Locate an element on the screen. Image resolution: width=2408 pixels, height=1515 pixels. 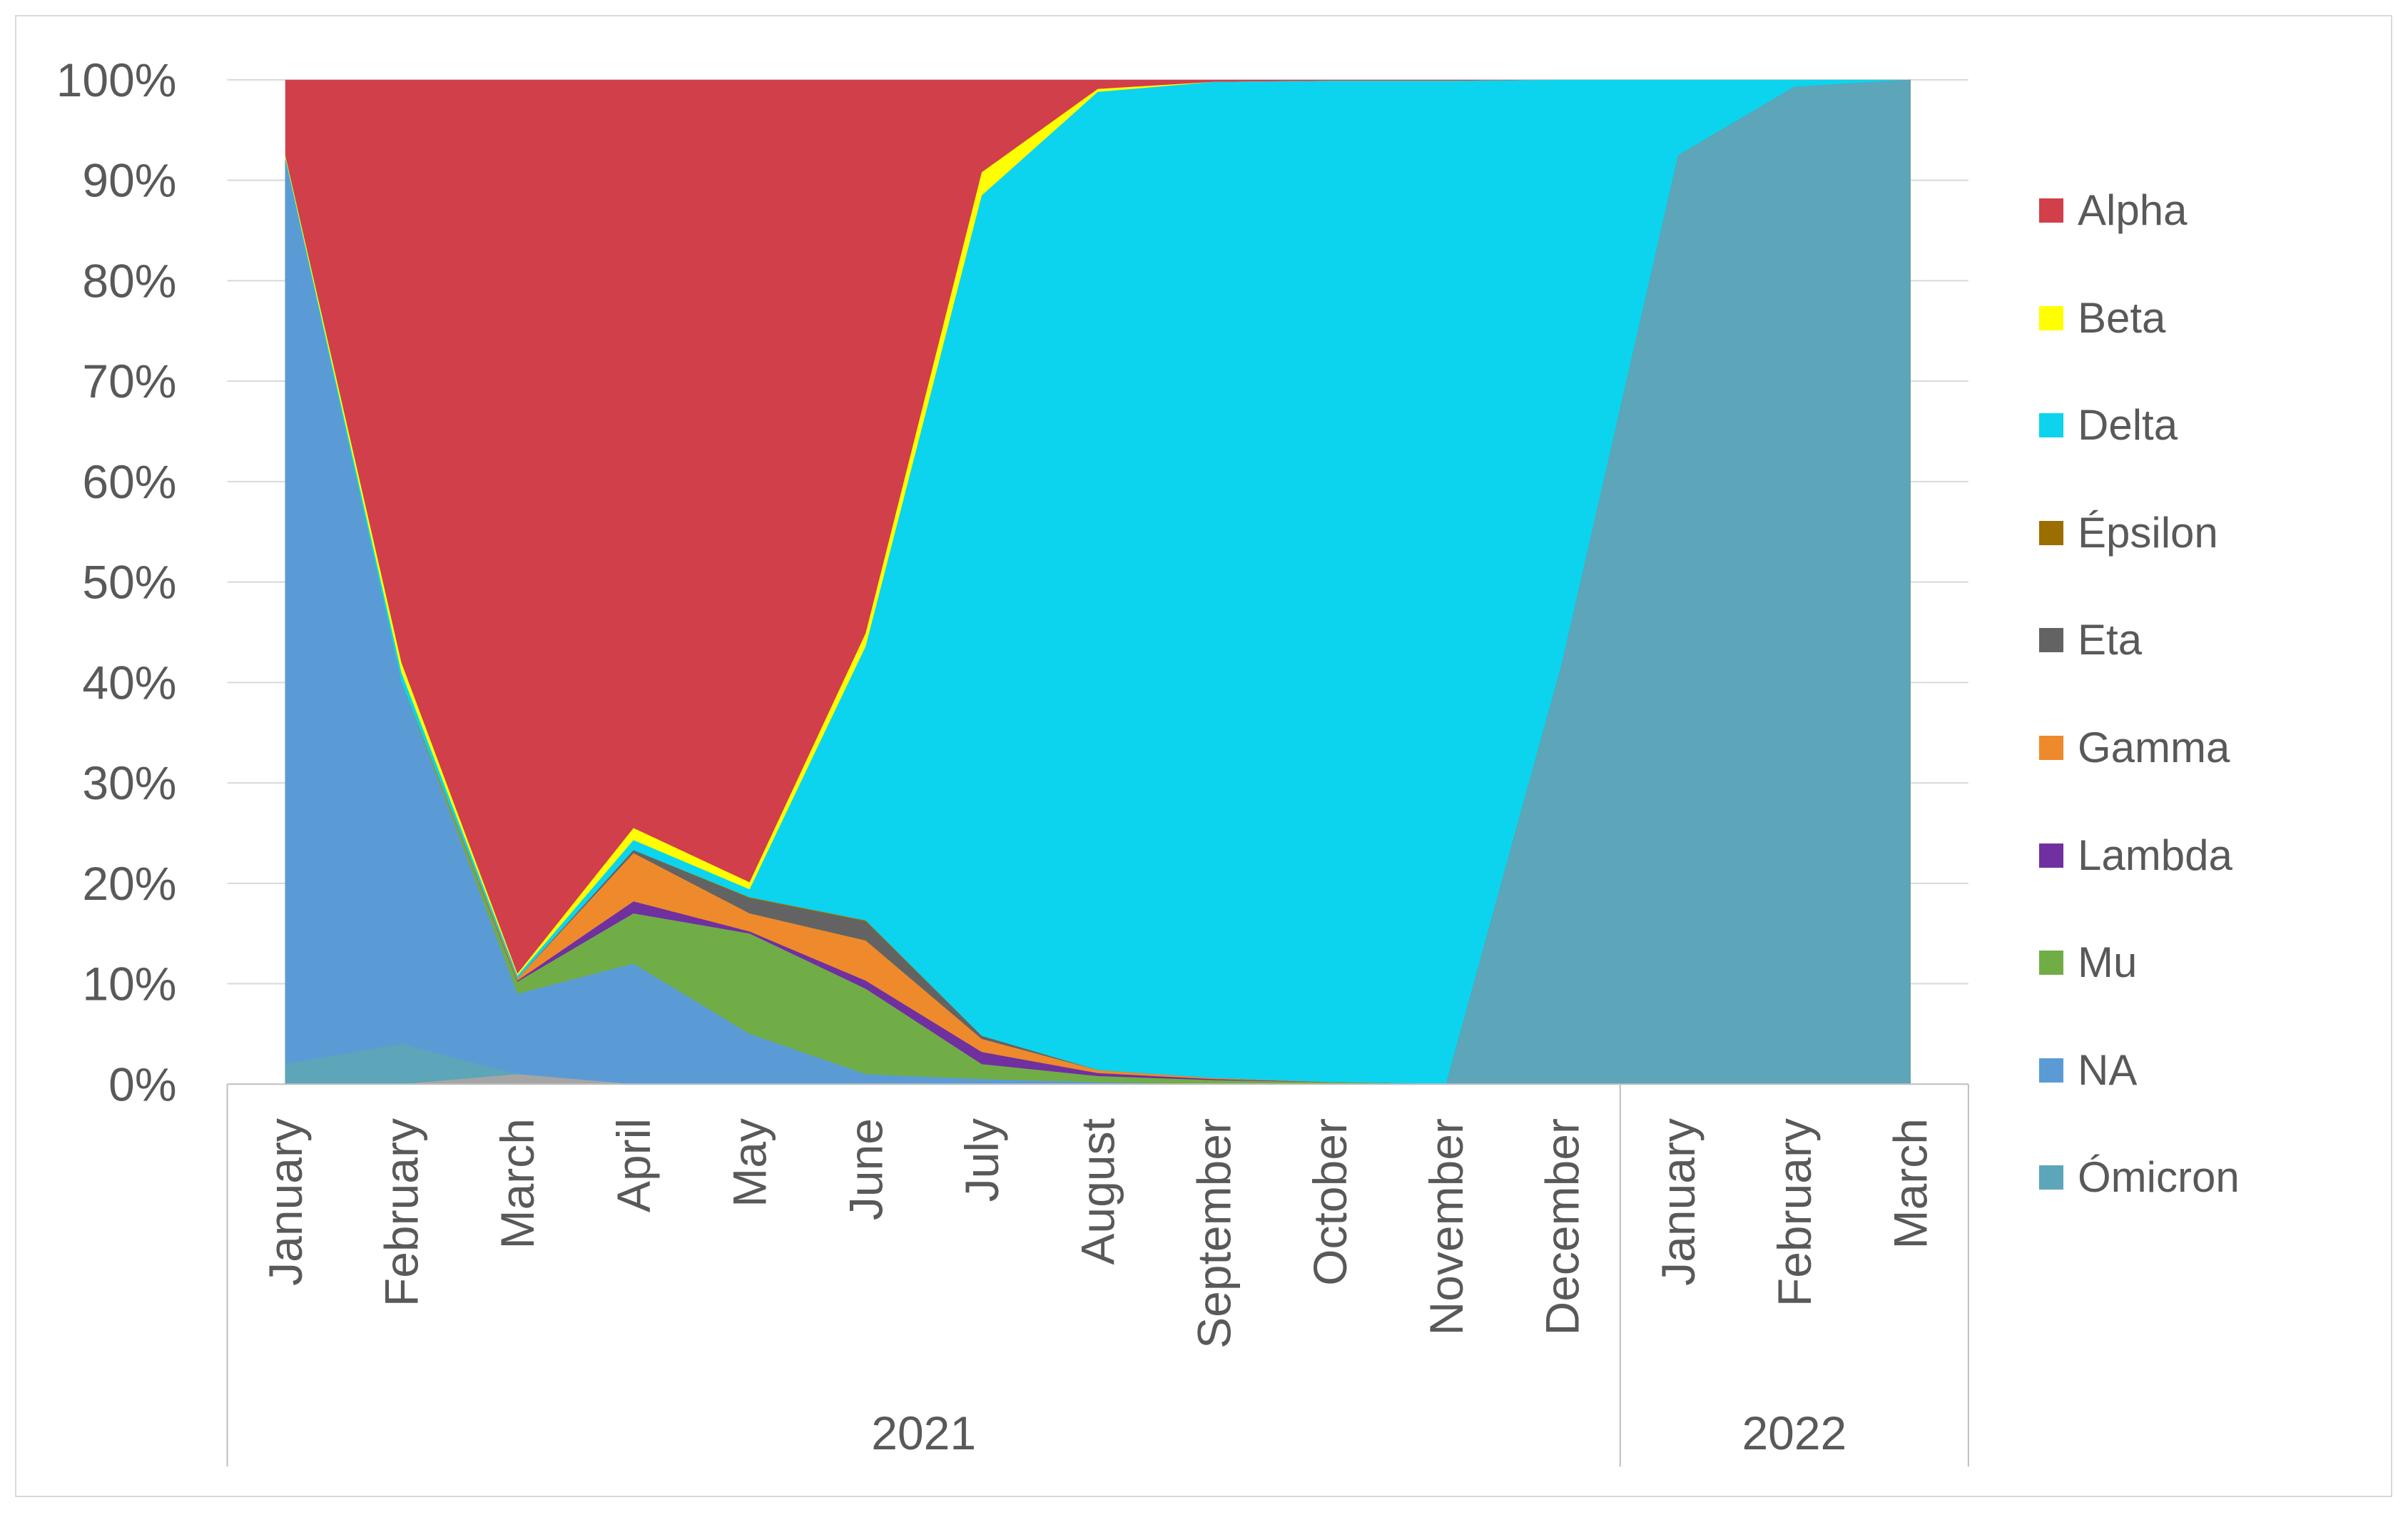
legend-label: Eta is located at coordinates (2110, 640).